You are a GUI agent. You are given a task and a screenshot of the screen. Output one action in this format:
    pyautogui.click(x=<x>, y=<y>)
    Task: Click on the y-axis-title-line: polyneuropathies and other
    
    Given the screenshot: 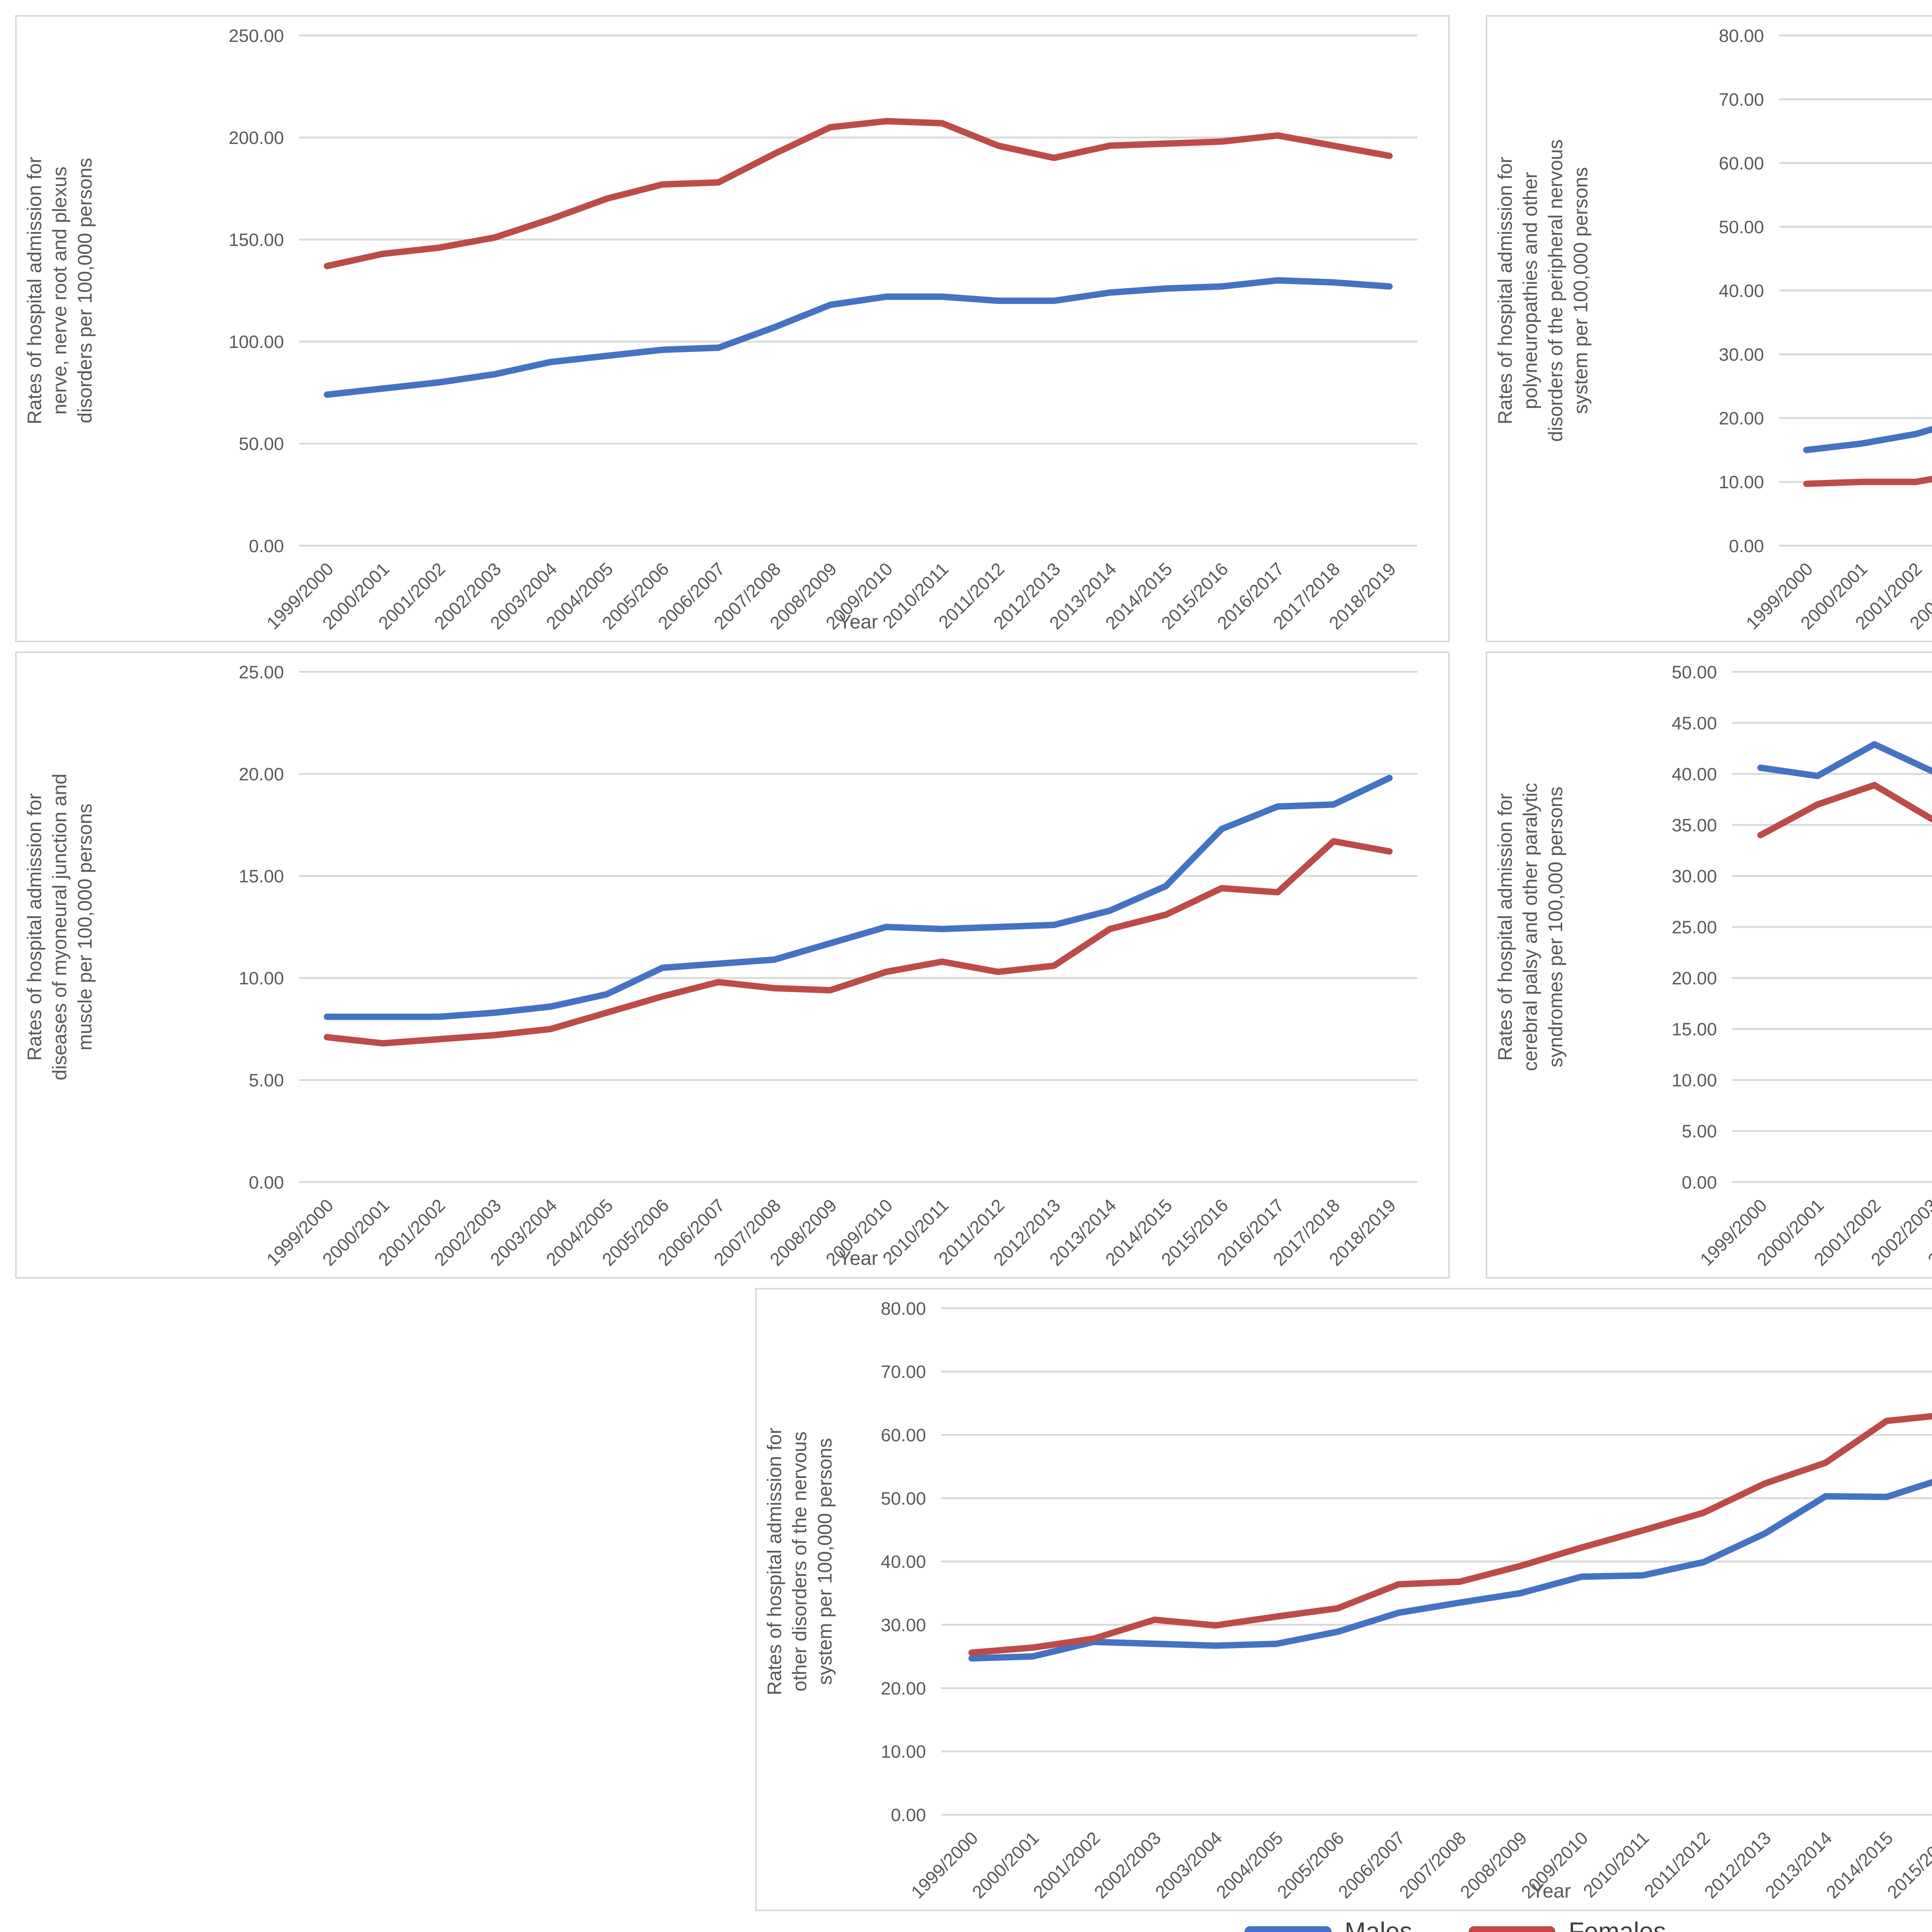 What is the action you would take?
    pyautogui.click(x=1530, y=291)
    